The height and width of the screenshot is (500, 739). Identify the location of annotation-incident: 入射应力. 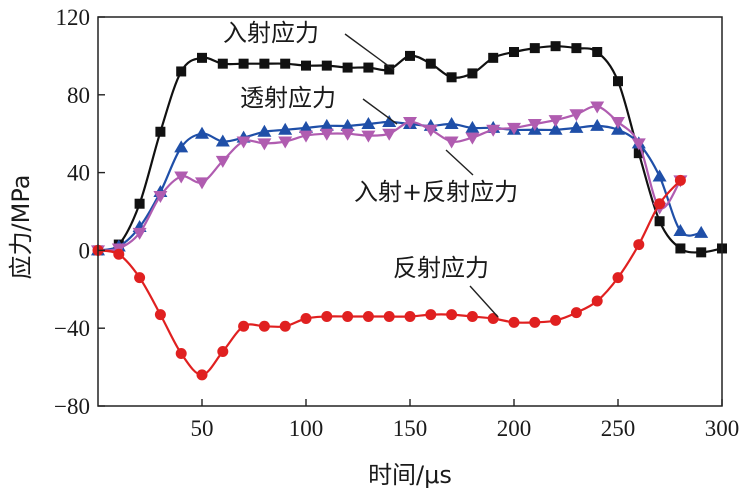
(271, 33).